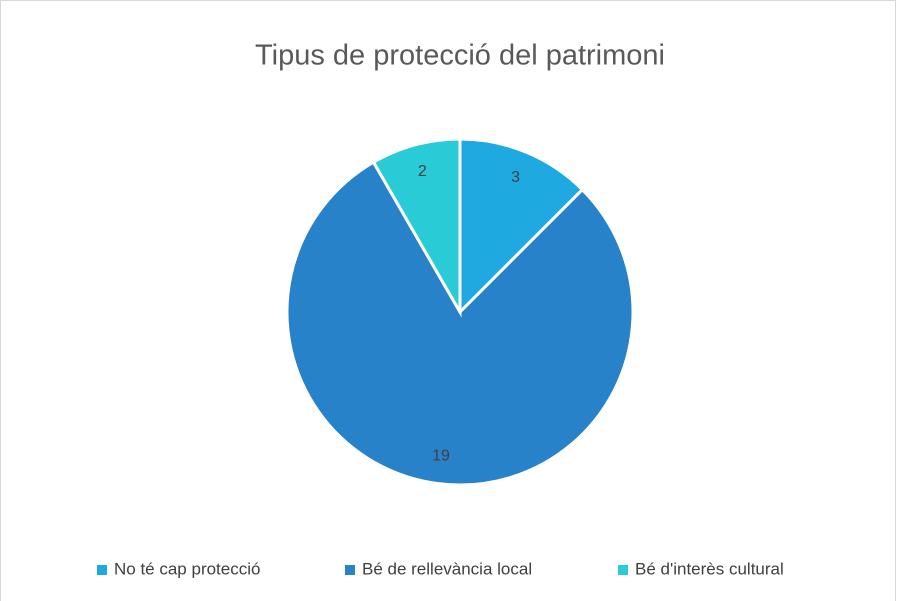 The height and width of the screenshot is (601, 898). I want to click on chart-title: Tipus de protecció del patrimoni, so click(460, 56).